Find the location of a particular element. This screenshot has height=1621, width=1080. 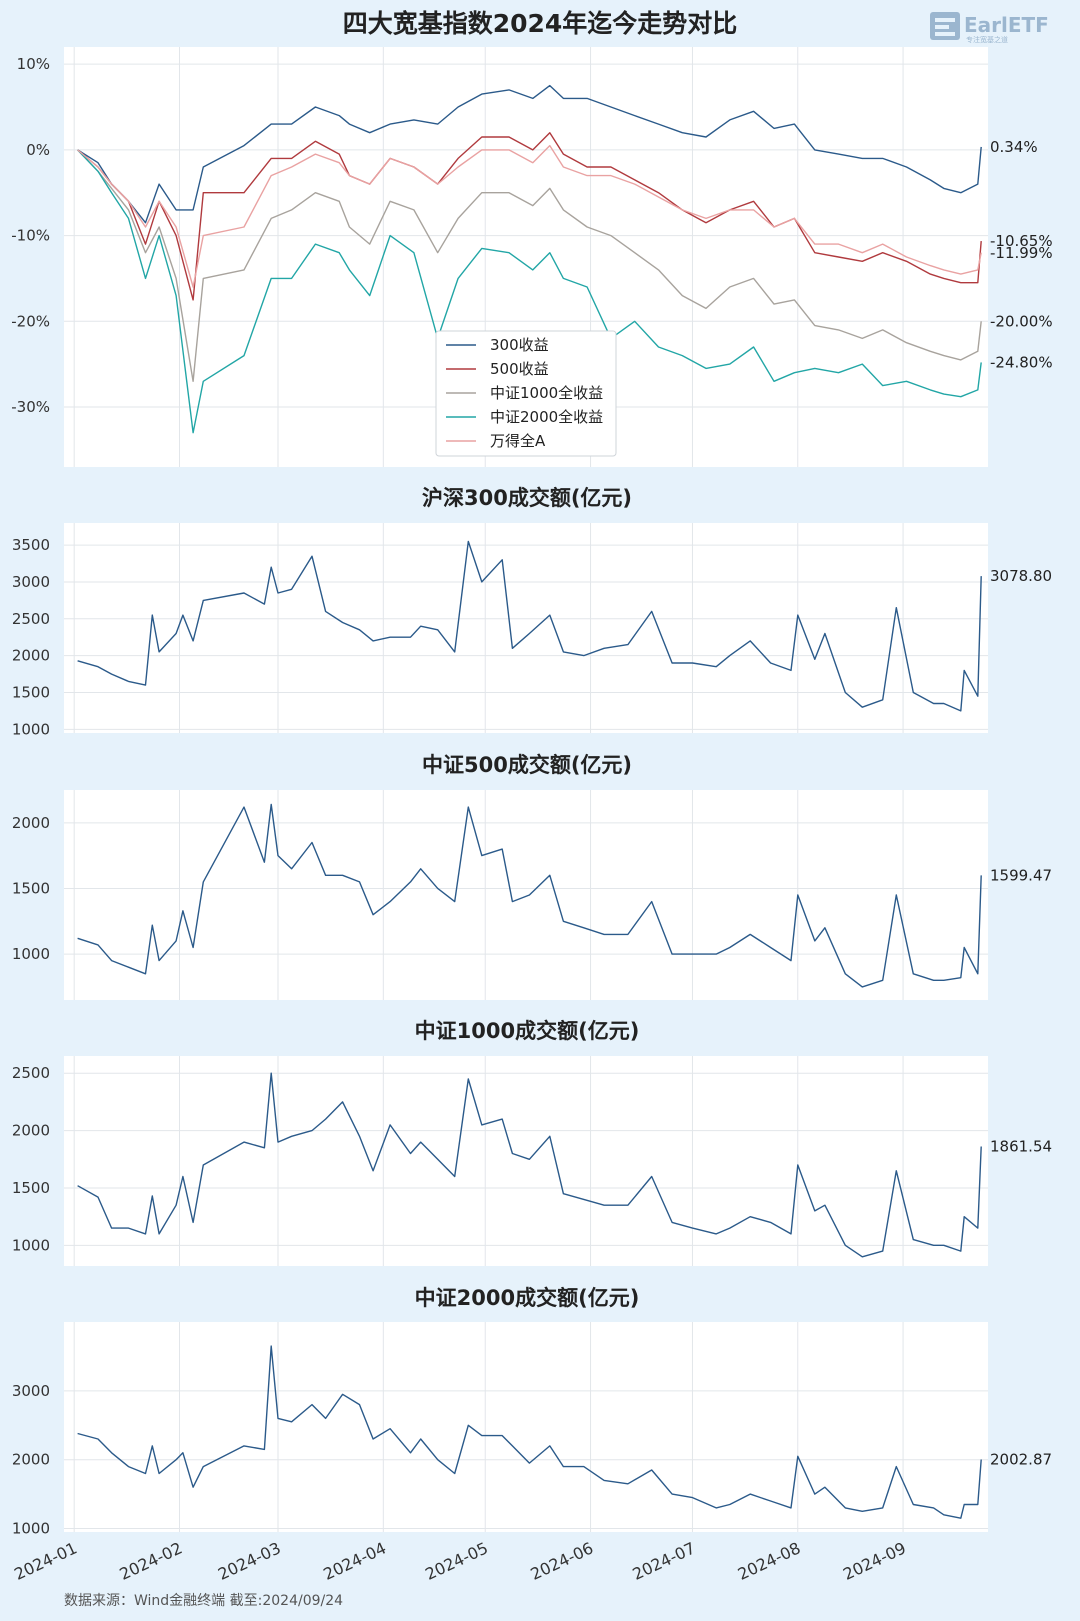

x-tick-label: 2024-07 is located at coordinates (664, 1560).